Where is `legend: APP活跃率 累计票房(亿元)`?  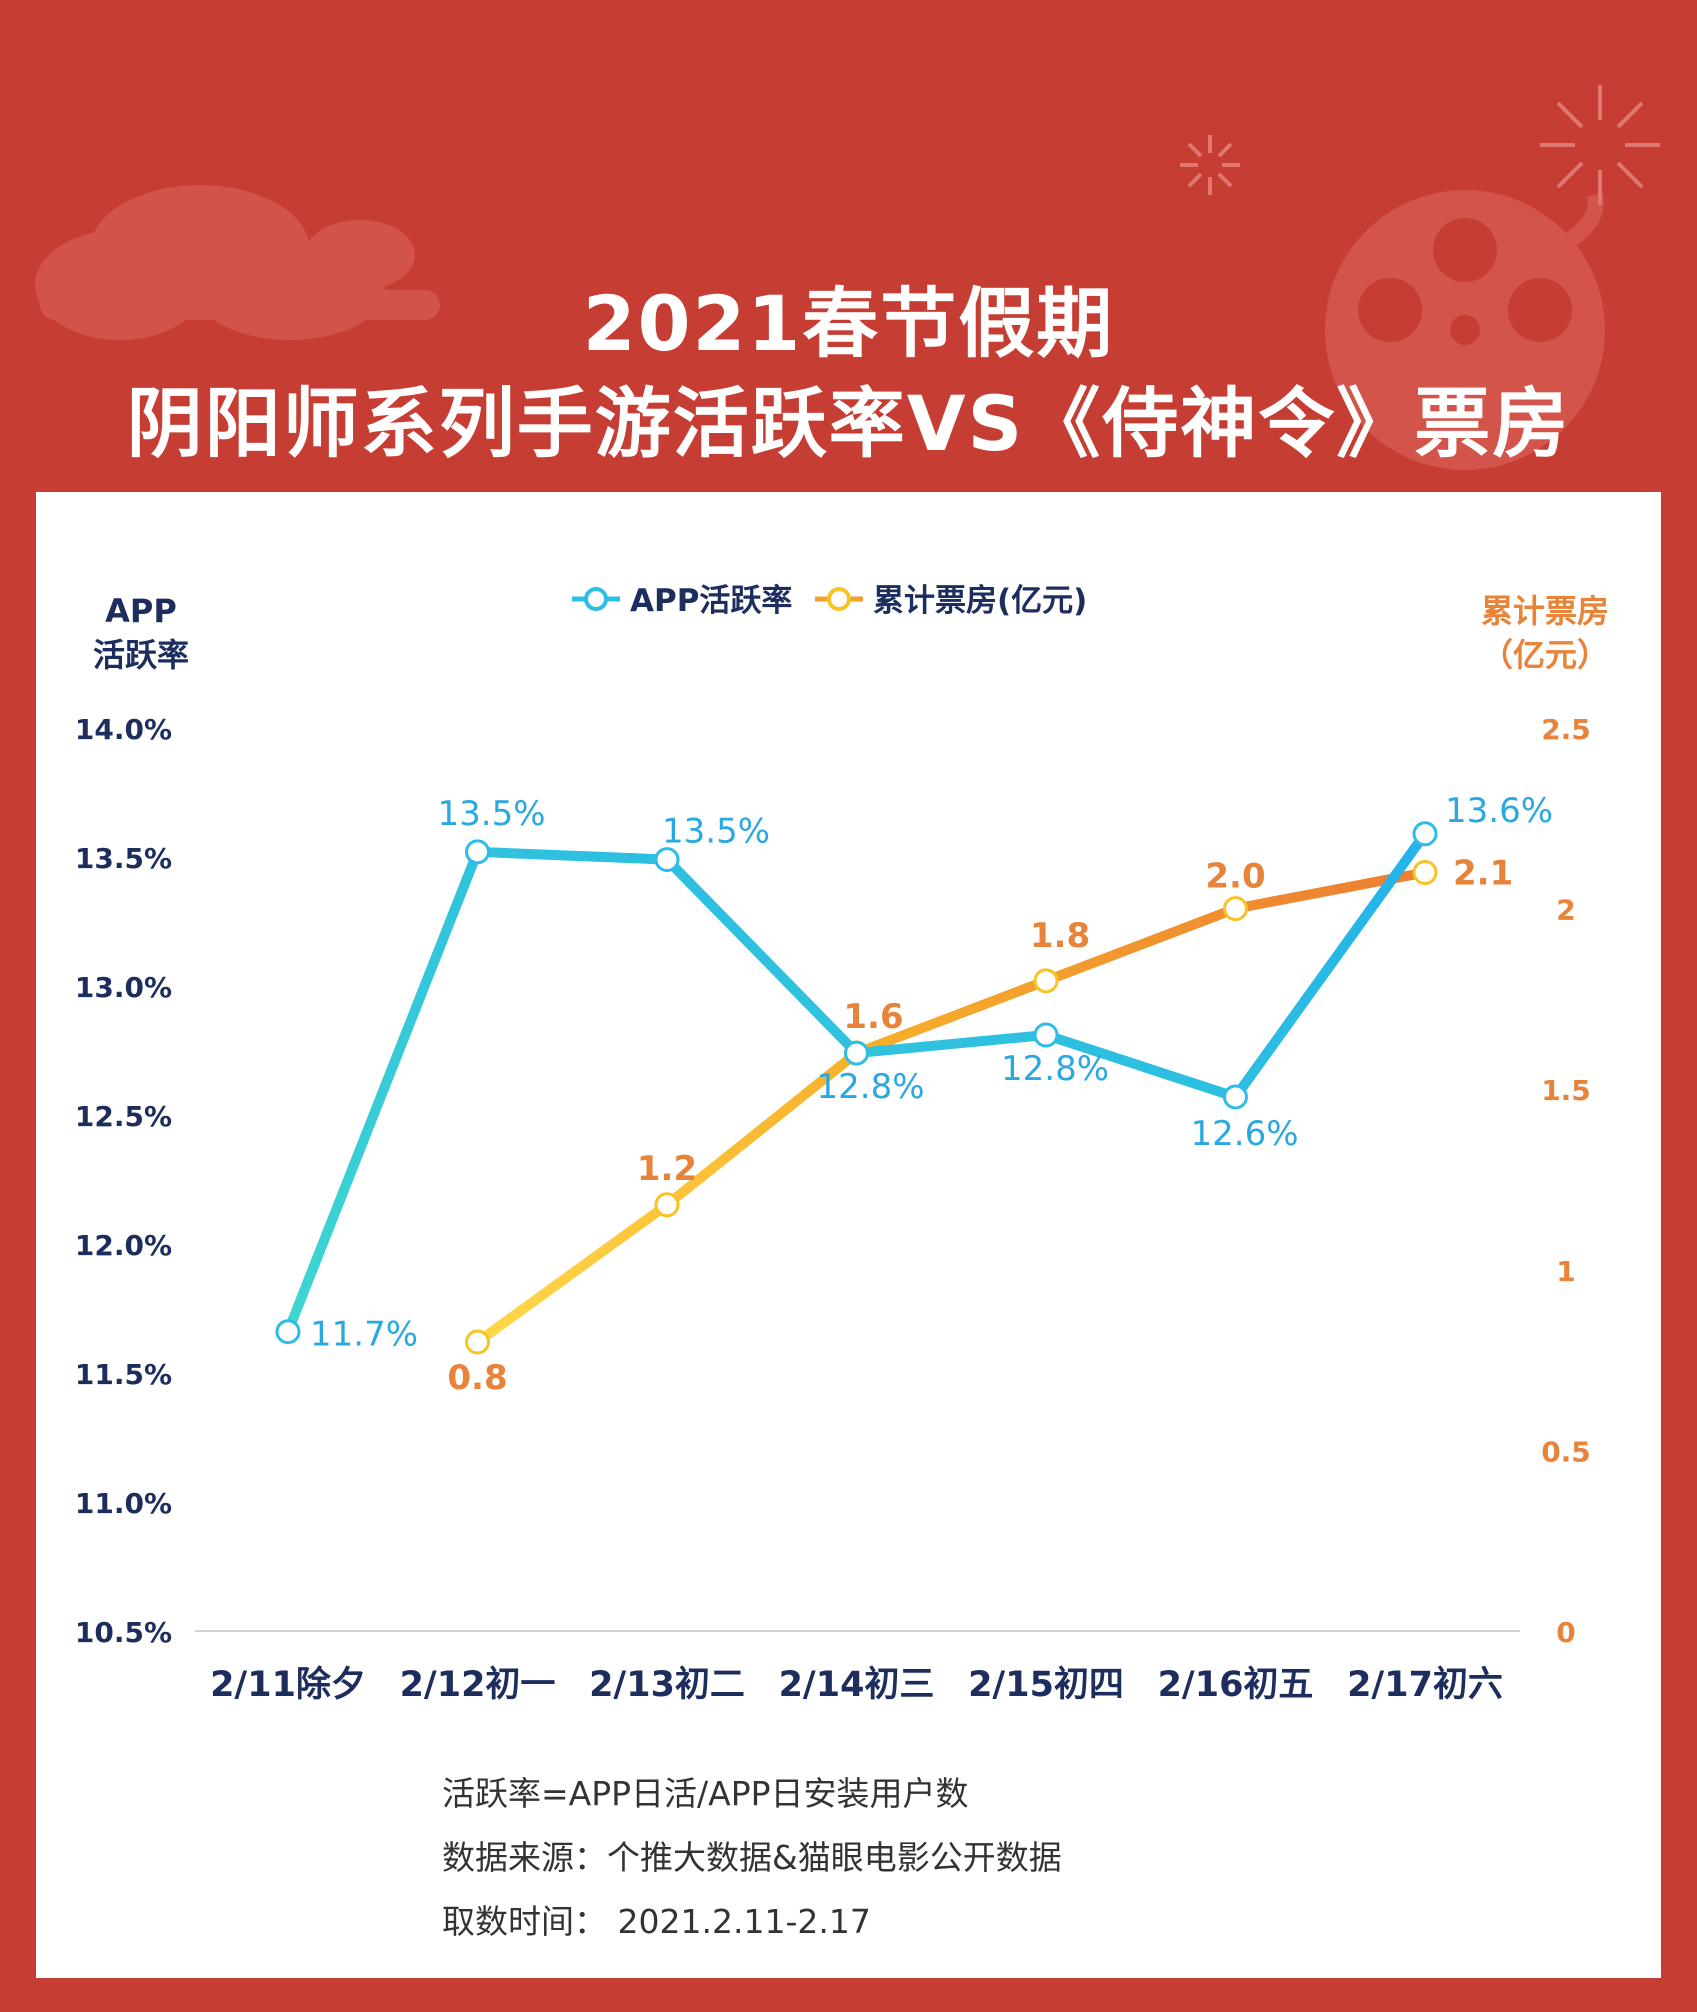 legend: APP活跃率 累计票房(亿元) is located at coordinates (829, 601).